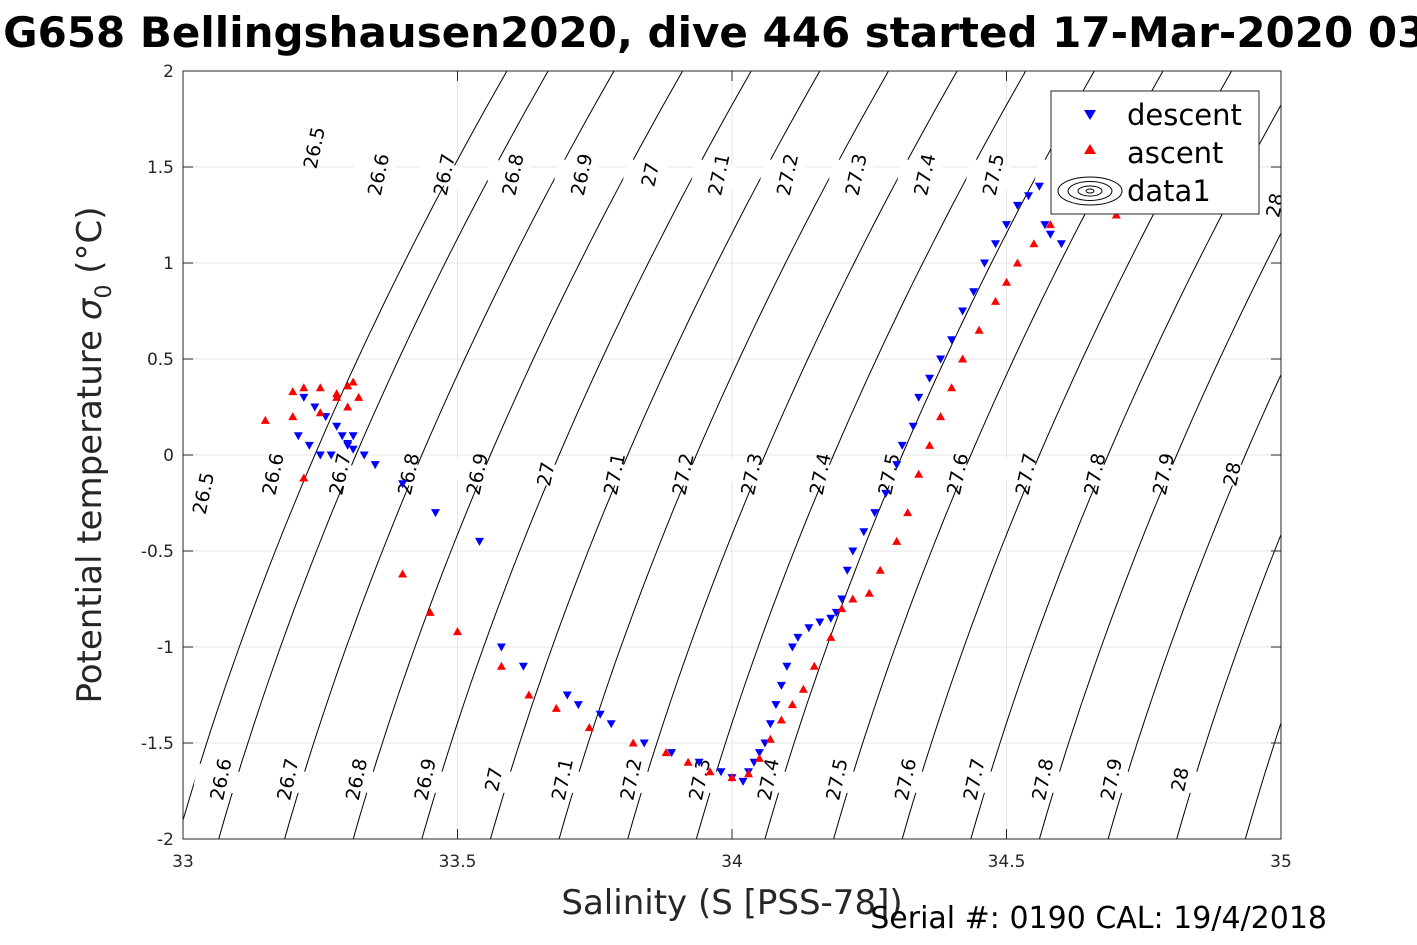  I want to click on y-axis-label-subscript: 0, so click(104, 292).